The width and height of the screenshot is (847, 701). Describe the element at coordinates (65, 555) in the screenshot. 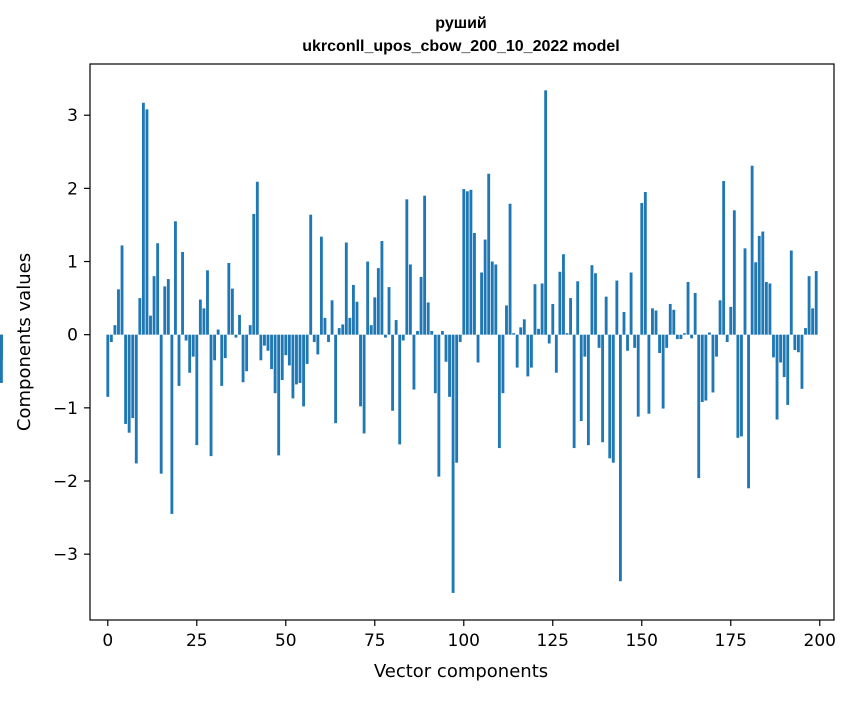

I see `y-tick-label: −3` at that location.